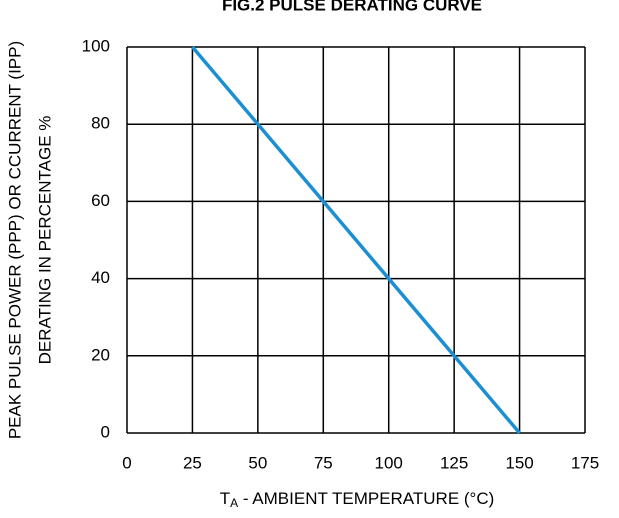 This screenshot has height=518, width=619. What do you see at coordinates (323, 462) in the screenshot?
I see `x-tick-label: 75` at bounding box center [323, 462].